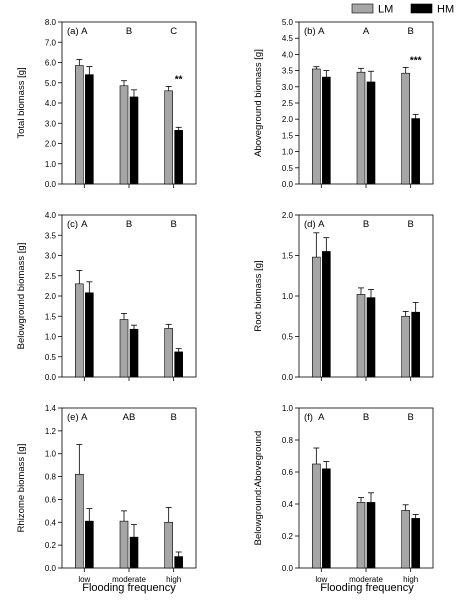 Image resolution: width=463 pixels, height=600 pixels. What do you see at coordinates (310, 224) in the screenshot?
I see `panel-label: (d)` at bounding box center [310, 224].